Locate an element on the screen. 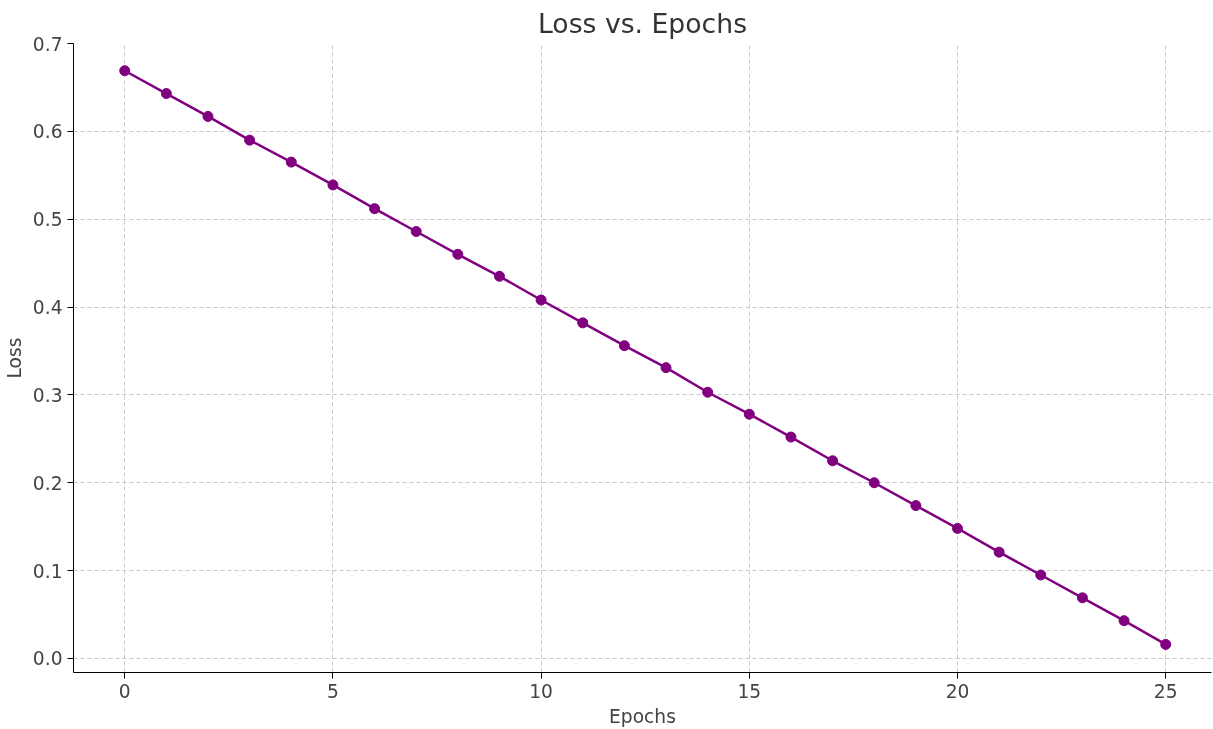  y-tick-label: 0.3 is located at coordinates (47, 395).